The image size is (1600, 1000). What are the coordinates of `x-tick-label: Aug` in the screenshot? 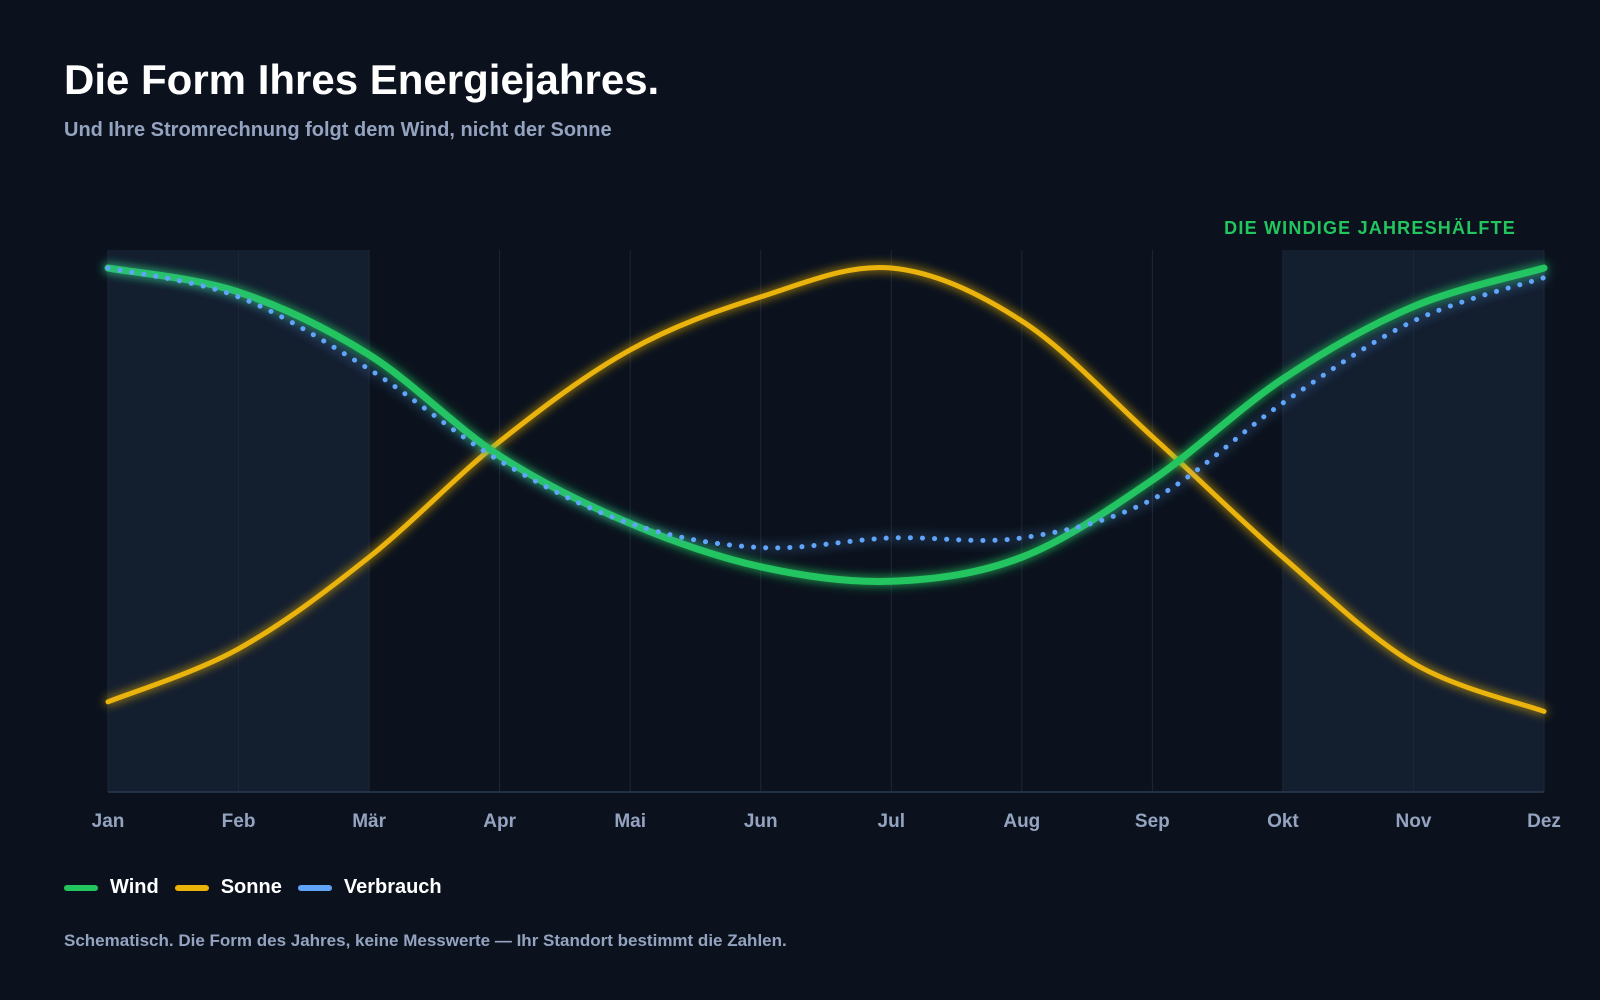 It's located at (1021, 821).